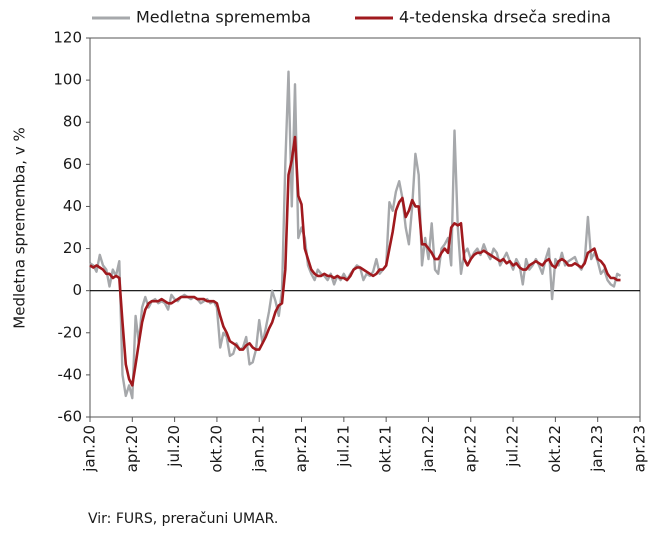 The width and height of the screenshot is (650, 536). I want to click on x-tick-label: apr.22, so click(470, 448).